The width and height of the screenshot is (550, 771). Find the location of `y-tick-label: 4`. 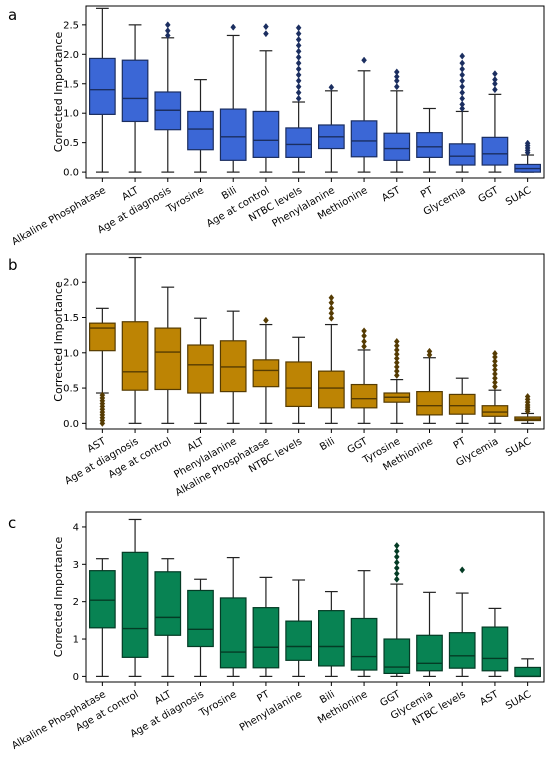

y-tick-label: 4 is located at coordinates (76, 527).